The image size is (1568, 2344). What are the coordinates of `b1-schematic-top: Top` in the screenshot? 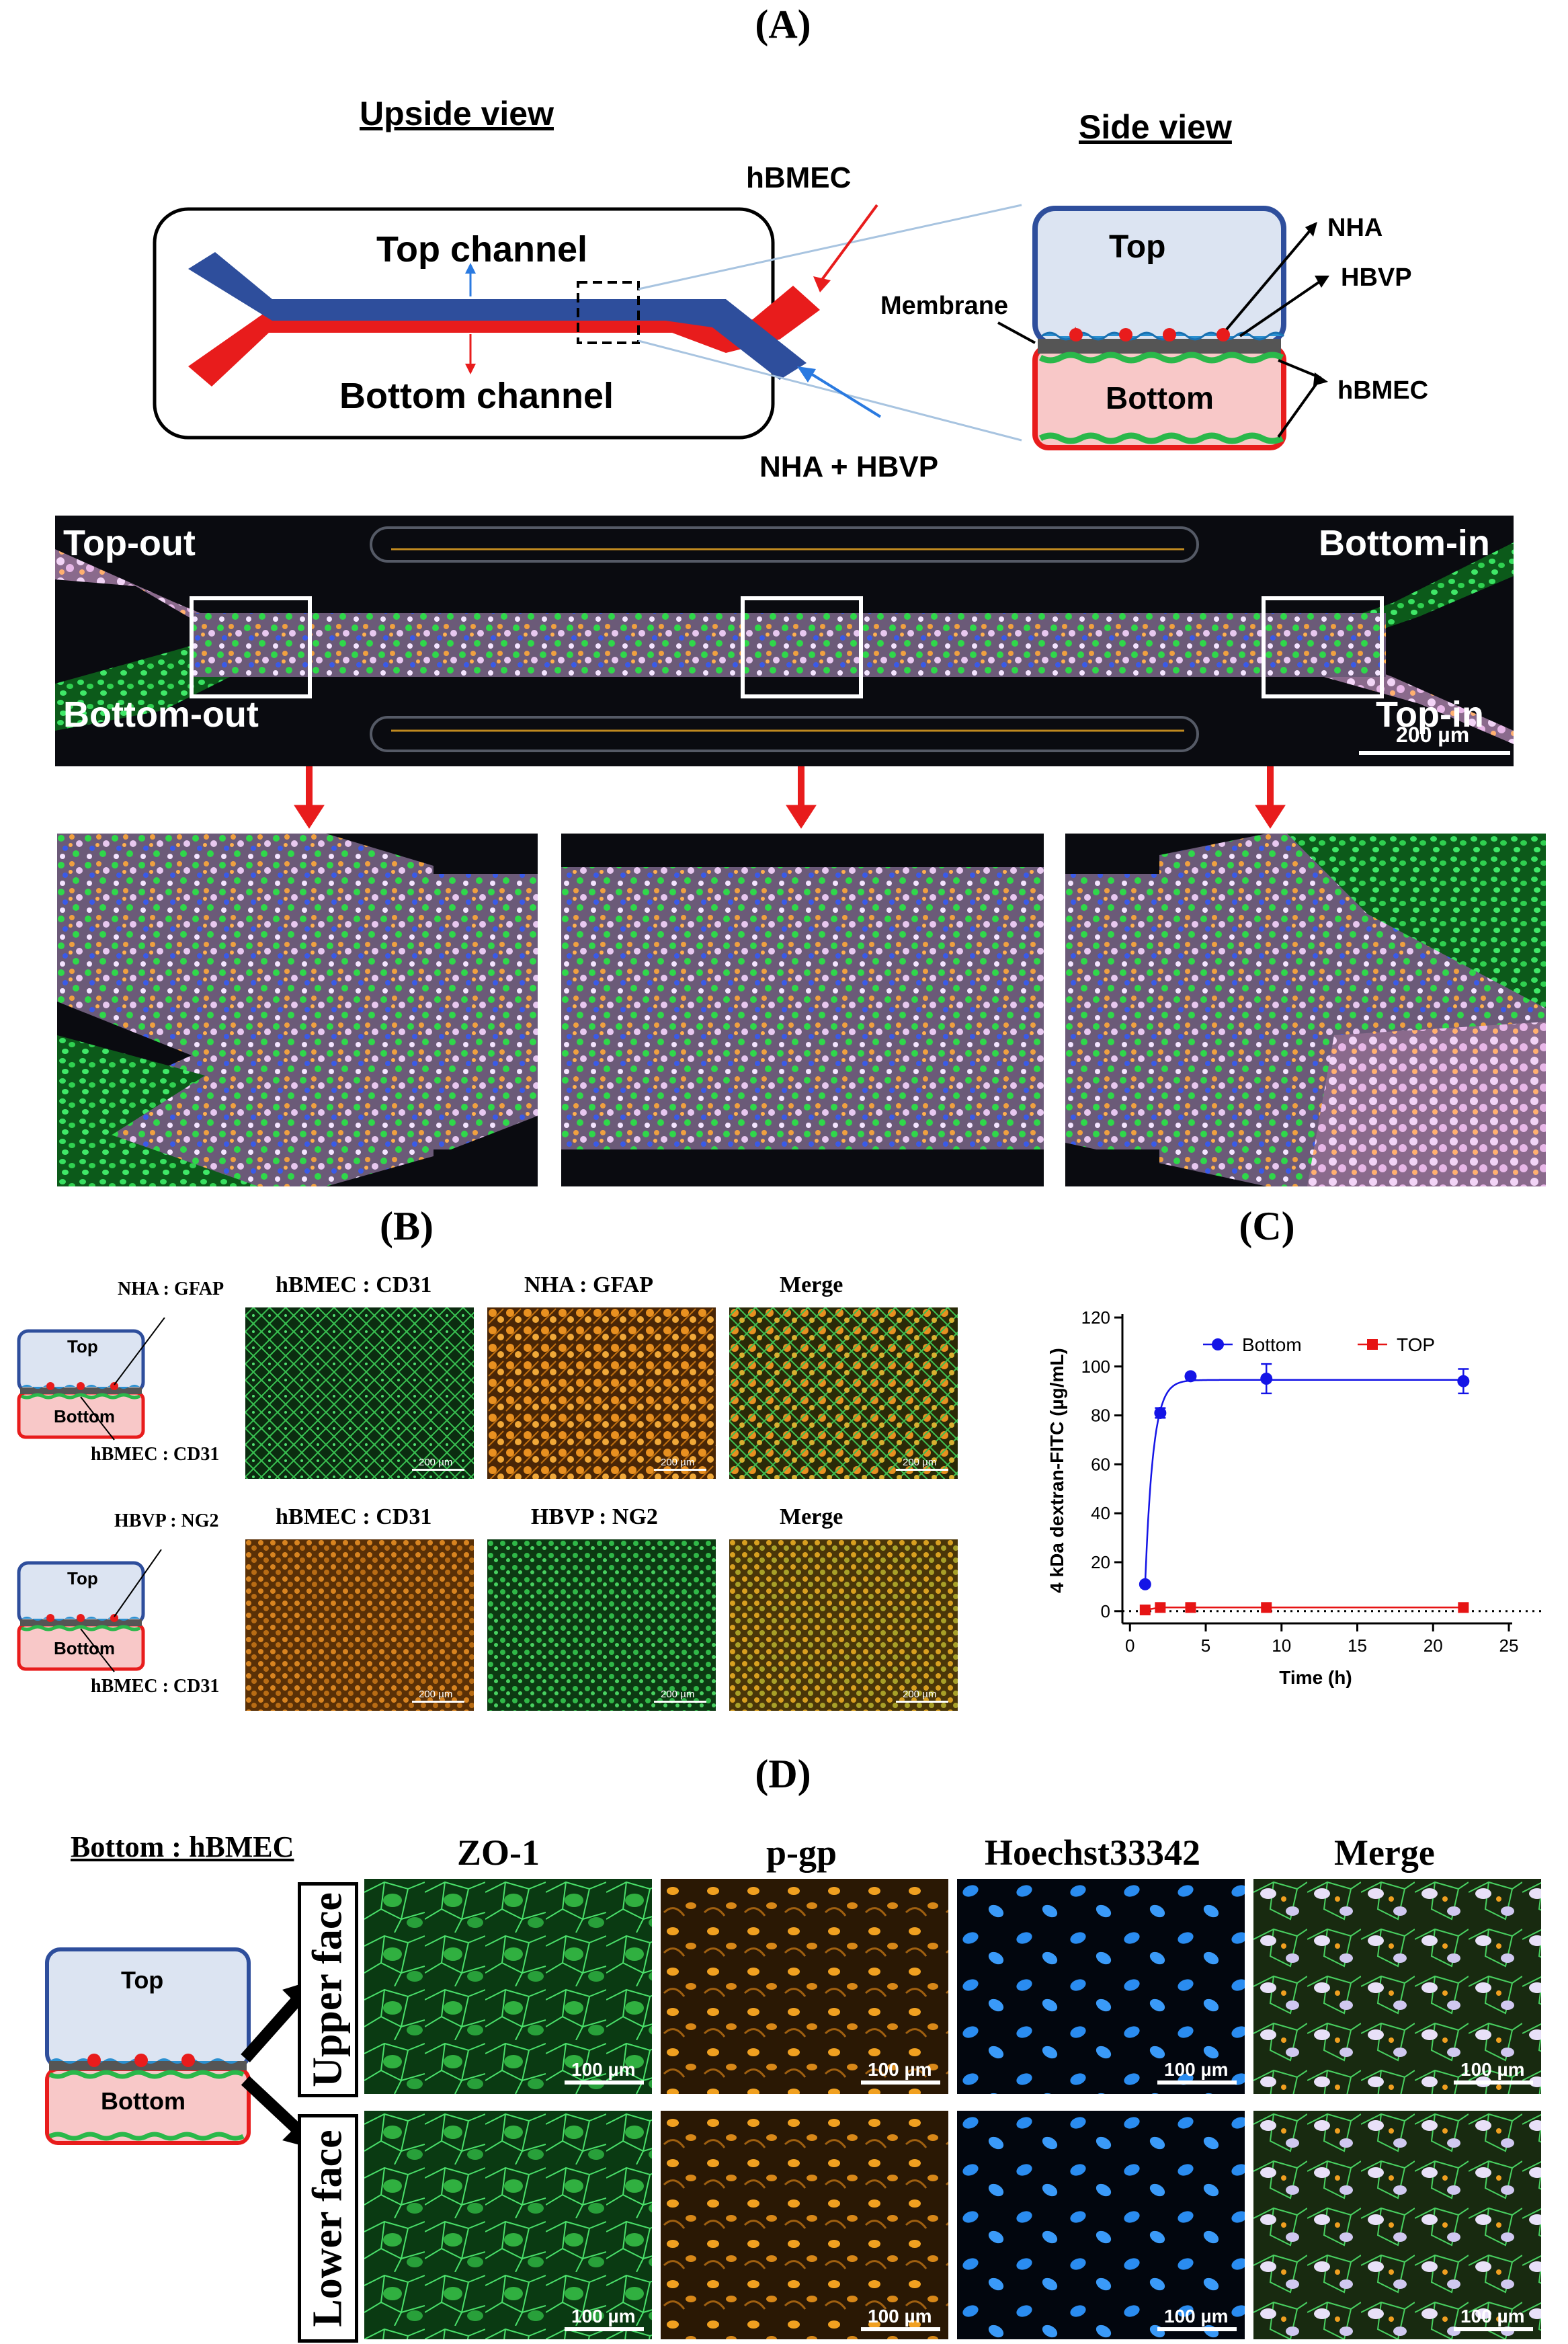 It's located at (82, 1346).